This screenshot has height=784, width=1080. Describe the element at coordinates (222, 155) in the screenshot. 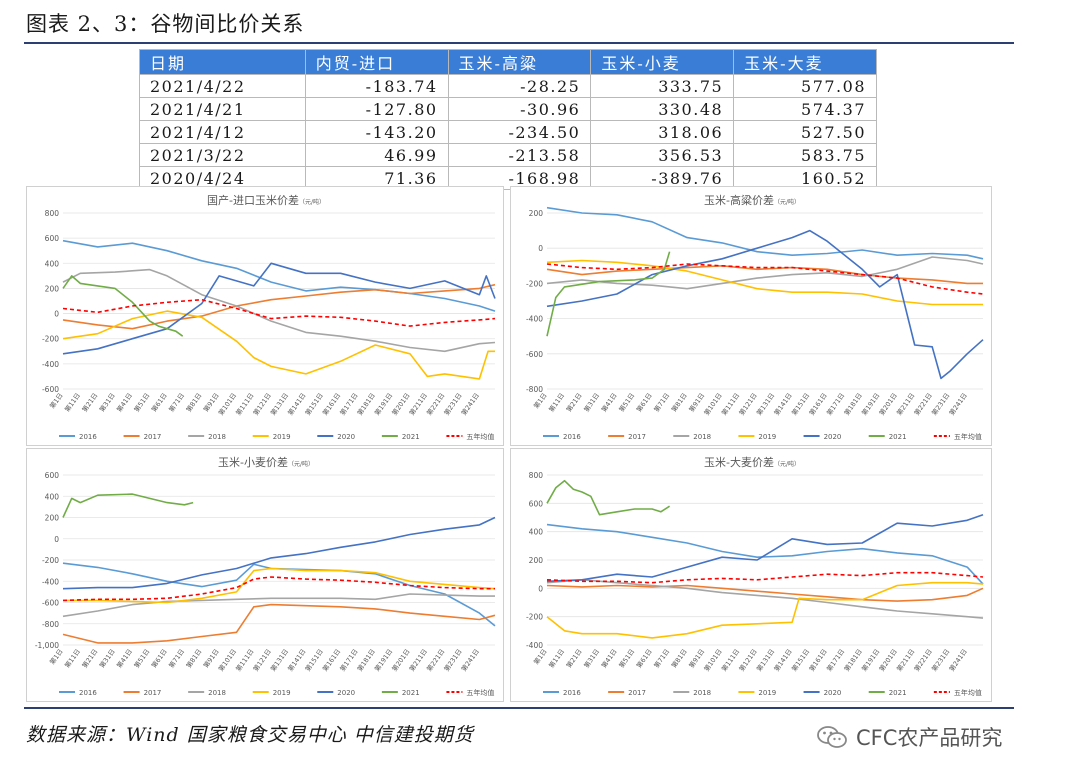

I see `table-cell: 2021/3/22` at that location.